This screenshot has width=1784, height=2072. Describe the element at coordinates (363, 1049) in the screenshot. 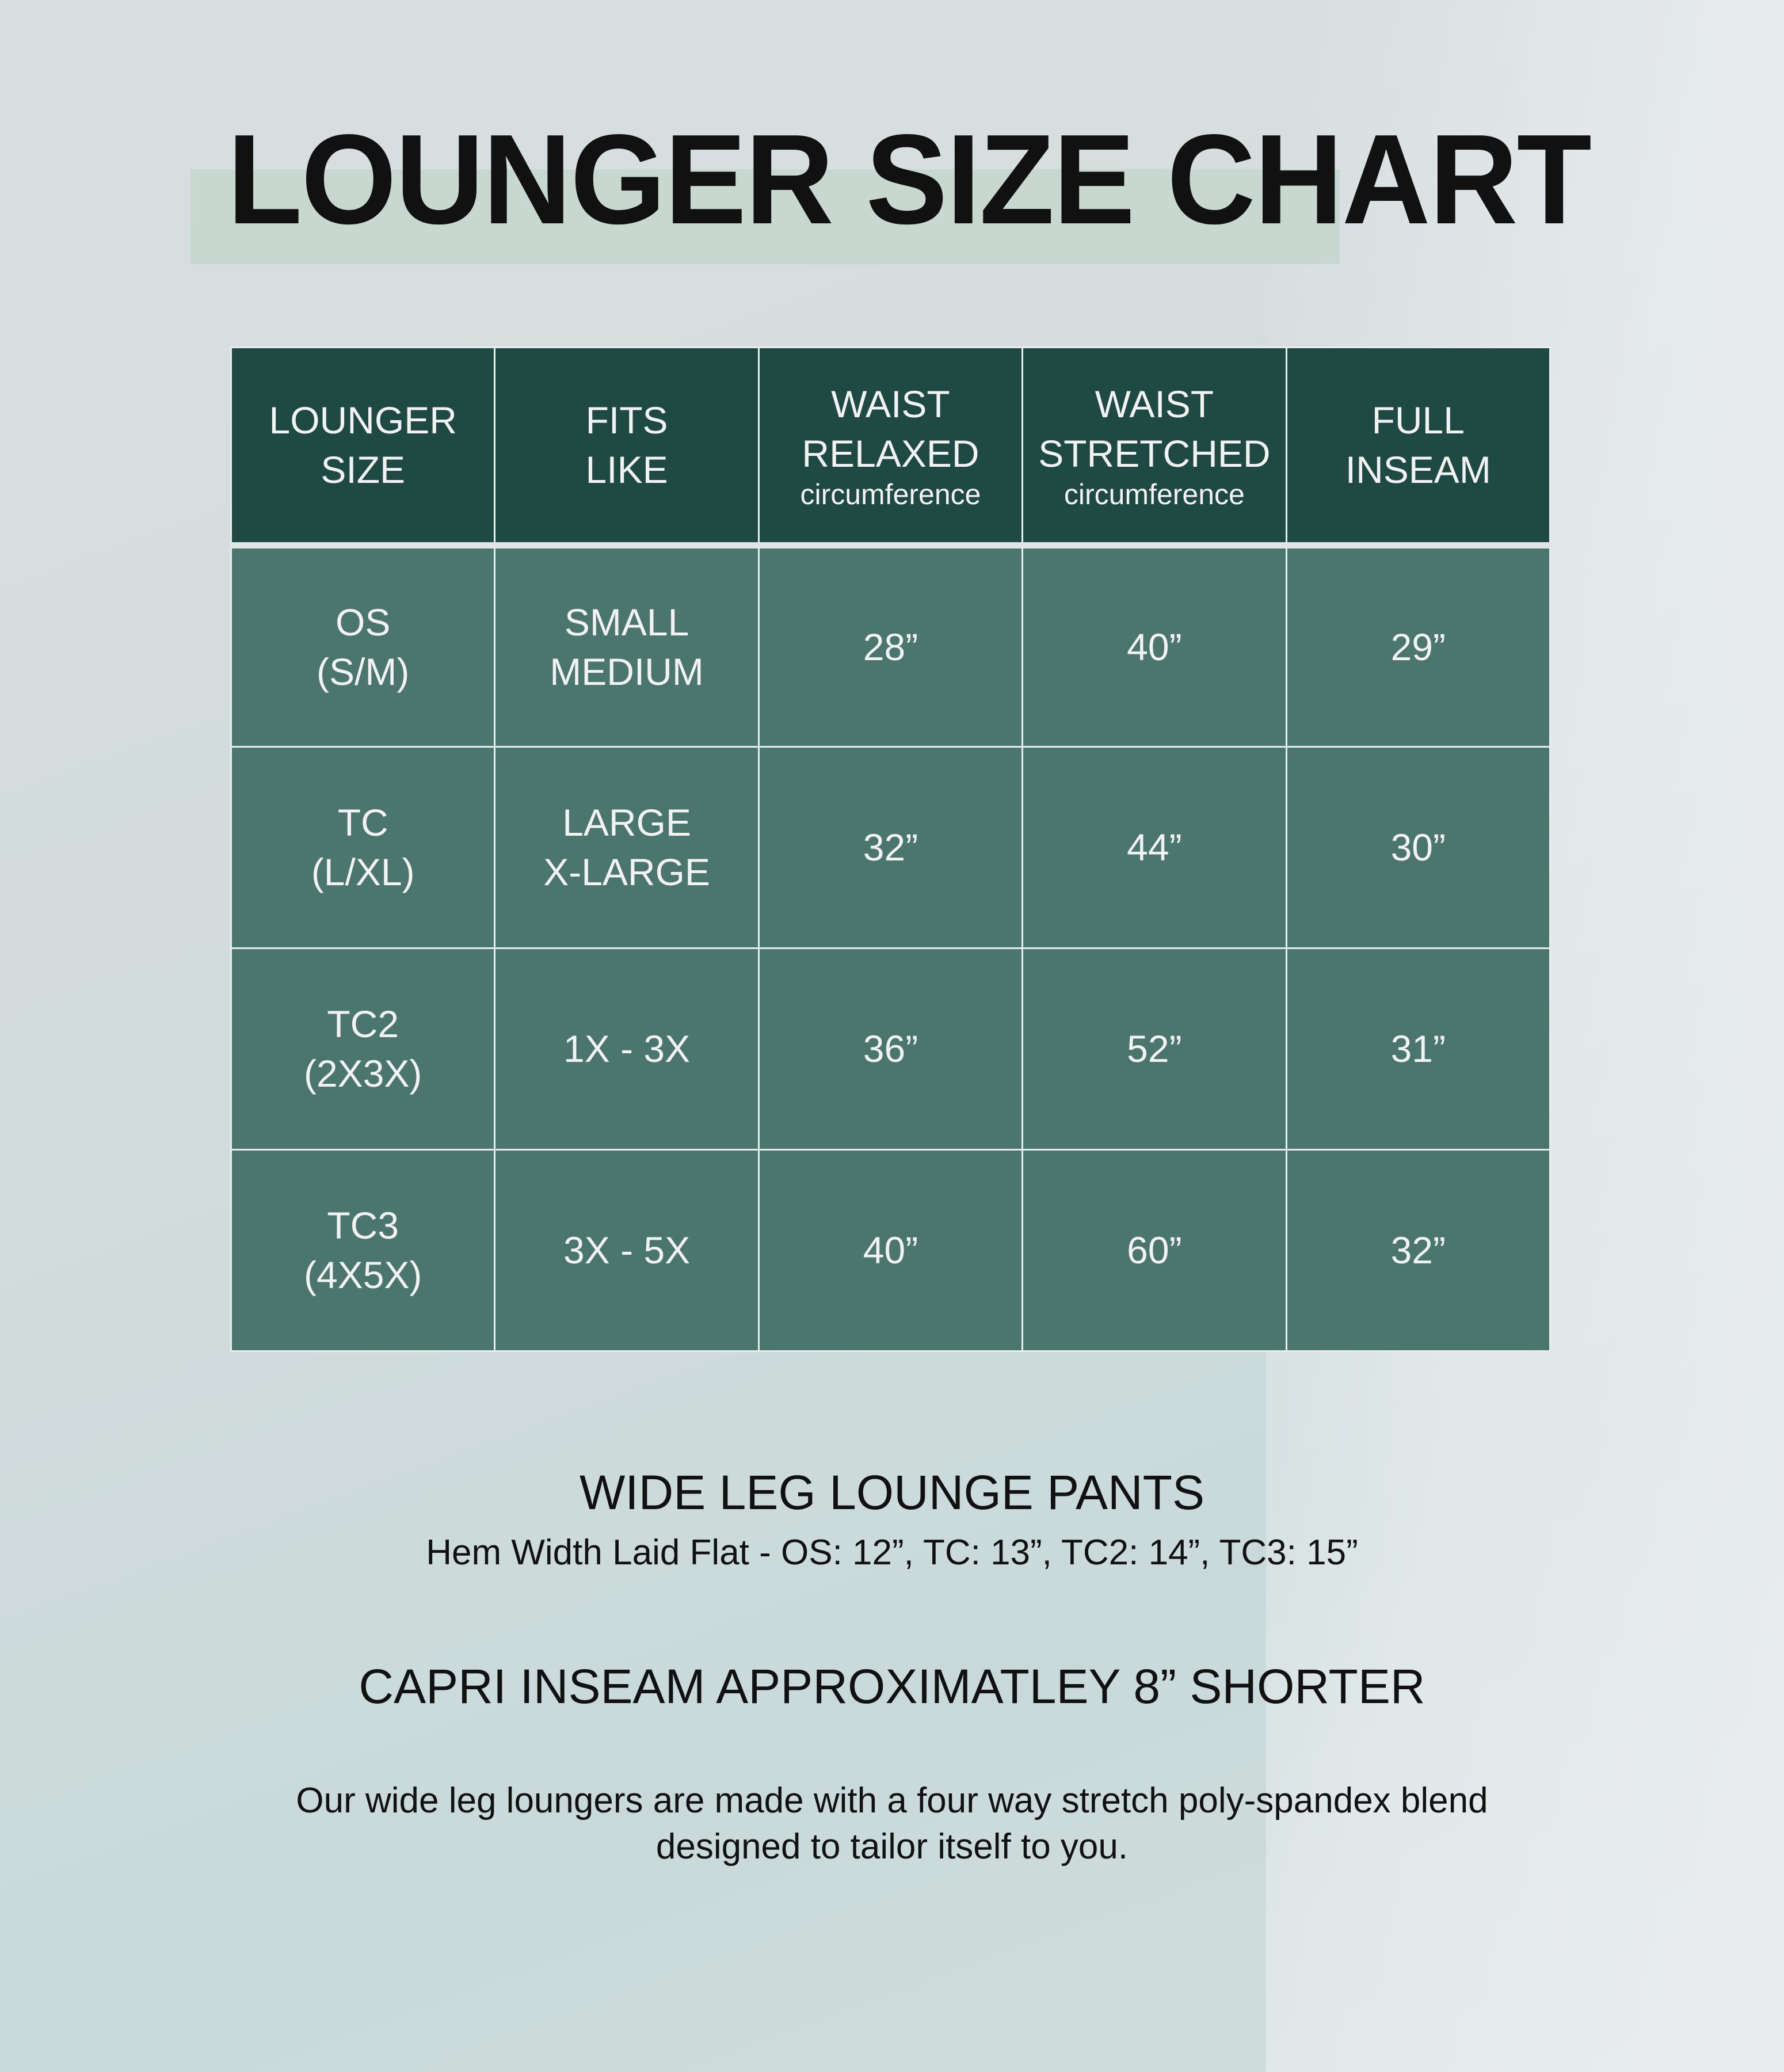

I see `cell-lounger-size: TC2 (2X3X)` at that location.